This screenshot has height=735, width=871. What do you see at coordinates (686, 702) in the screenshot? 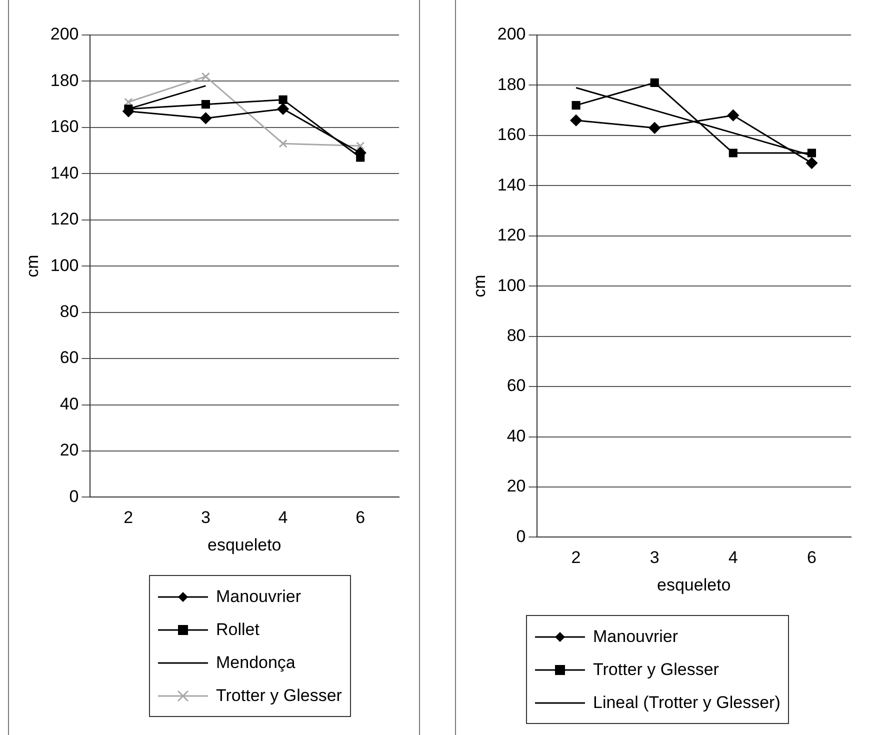
I see `legend-label: Lineal (Trotter y Glesser)` at bounding box center [686, 702].